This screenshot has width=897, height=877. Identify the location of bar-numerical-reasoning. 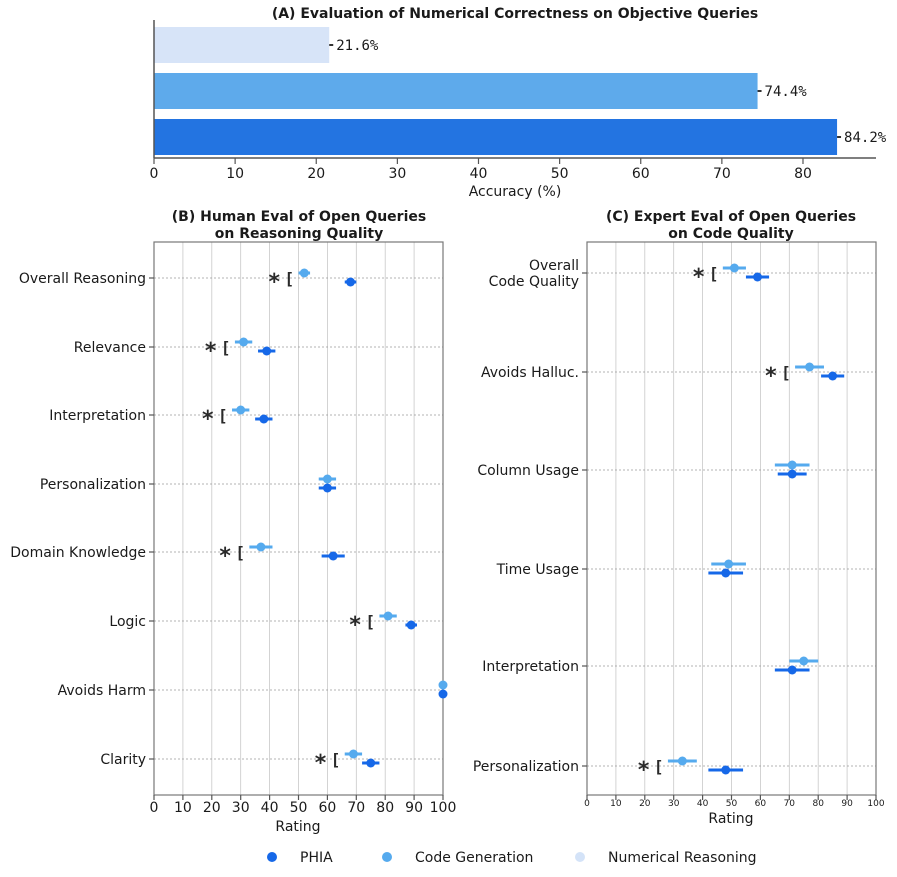
(242, 45).